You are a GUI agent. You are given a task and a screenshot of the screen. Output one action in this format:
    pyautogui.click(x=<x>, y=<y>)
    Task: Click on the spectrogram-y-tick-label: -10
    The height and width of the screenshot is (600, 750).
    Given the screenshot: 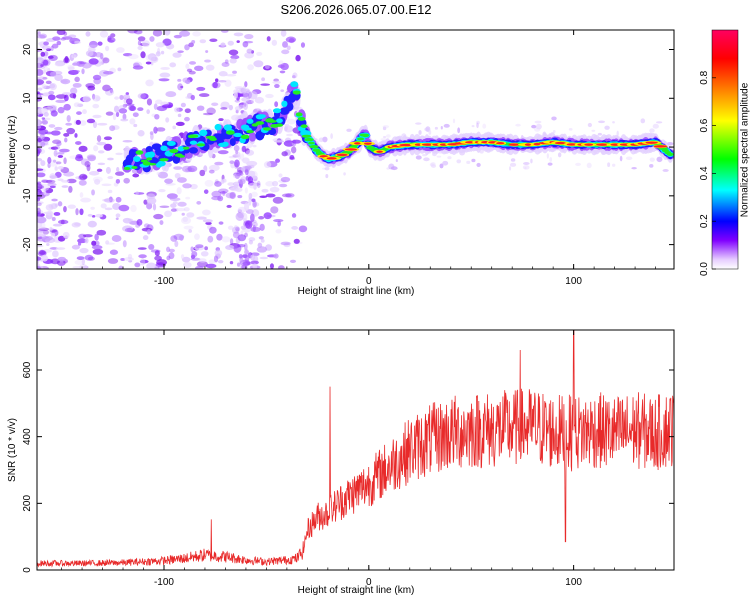 What is the action you would take?
    pyautogui.click(x=27, y=195)
    